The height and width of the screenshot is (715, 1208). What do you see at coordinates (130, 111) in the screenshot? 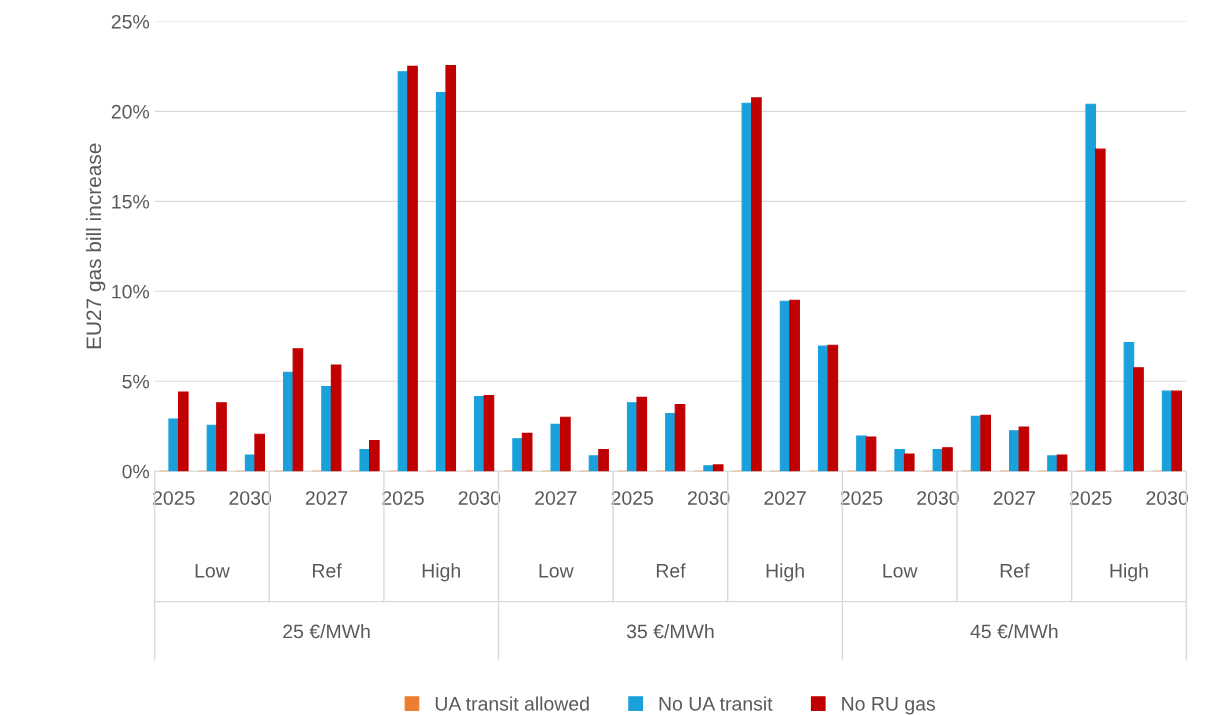
I see `y-tick-label: 20%` at bounding box center [130, 111].